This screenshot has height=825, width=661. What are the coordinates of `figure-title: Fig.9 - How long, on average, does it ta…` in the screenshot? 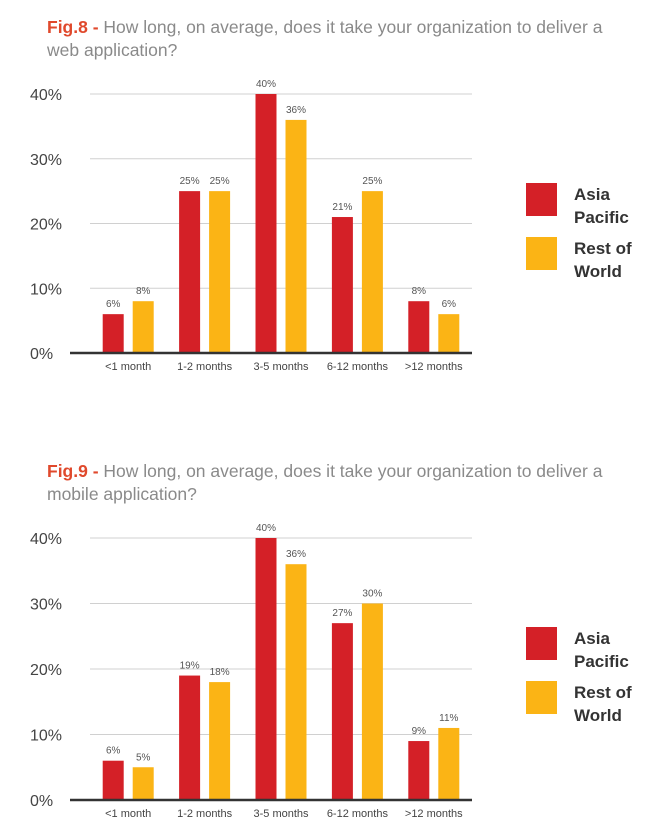 It's located at (342, 483).